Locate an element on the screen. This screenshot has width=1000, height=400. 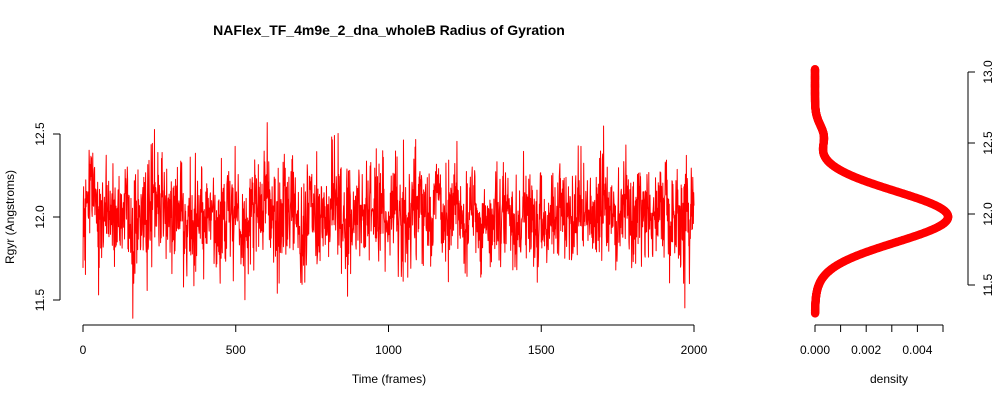
density-y-tick-label: 11.5 is located at coordinates (988, 284).